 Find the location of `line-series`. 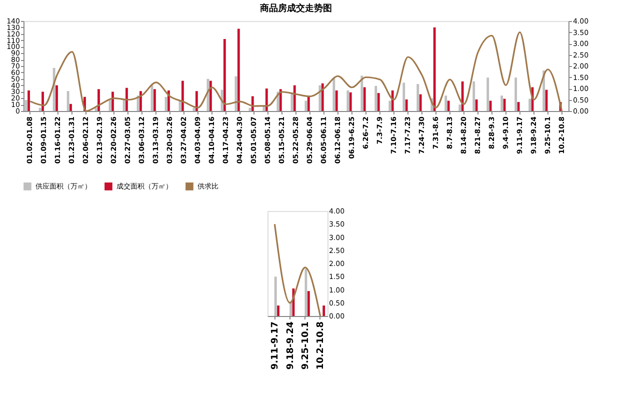

line-series is located at coordinates (298, 270).